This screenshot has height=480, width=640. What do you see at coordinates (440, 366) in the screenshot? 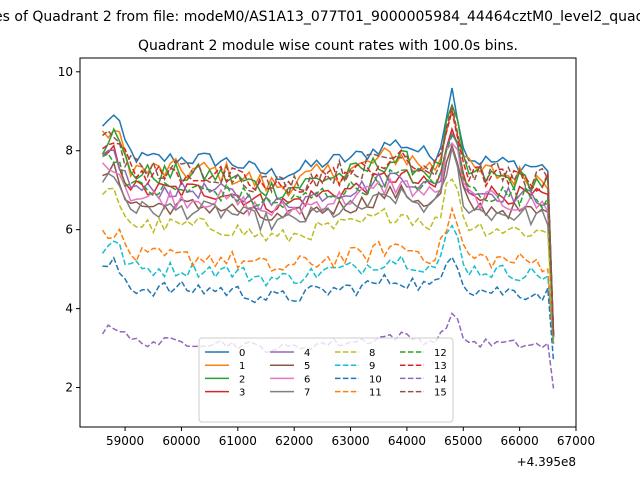
I see `legend-label-13: 13` at bounding box center [440, 366].